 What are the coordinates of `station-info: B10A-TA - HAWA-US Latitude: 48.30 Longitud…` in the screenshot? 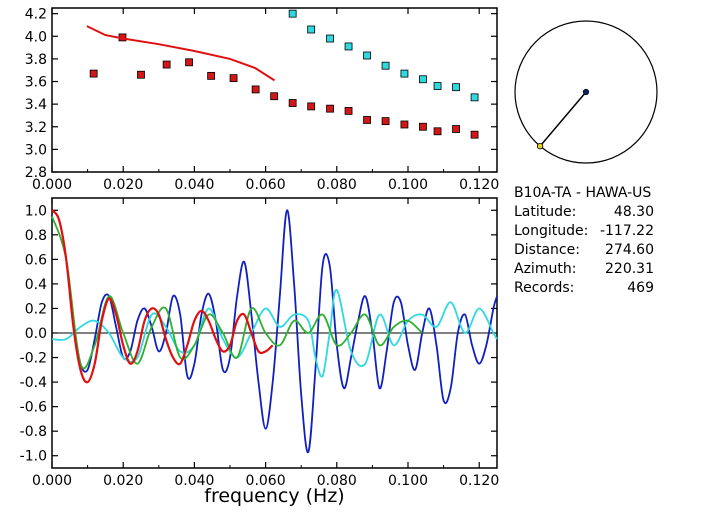 It's located at (609, 240).